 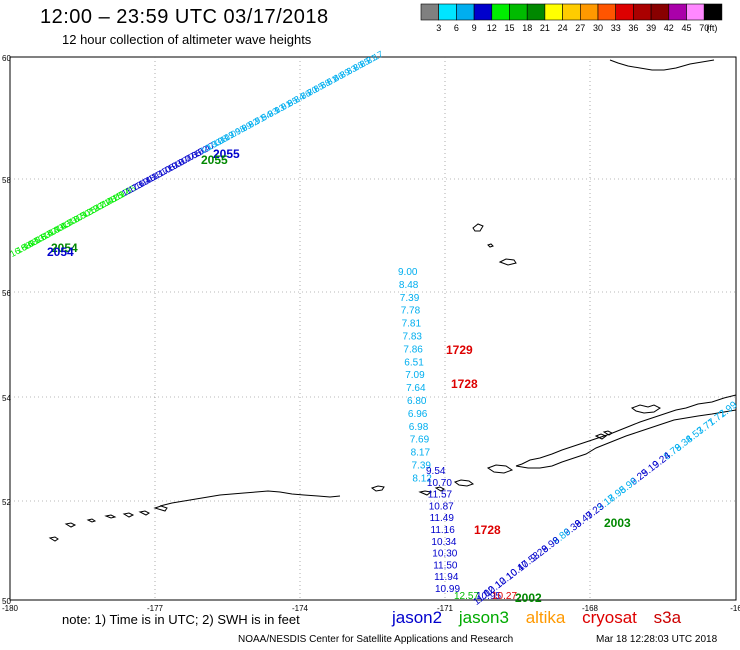 I want to click on scale-label: 18, so click(x=527, y=28).